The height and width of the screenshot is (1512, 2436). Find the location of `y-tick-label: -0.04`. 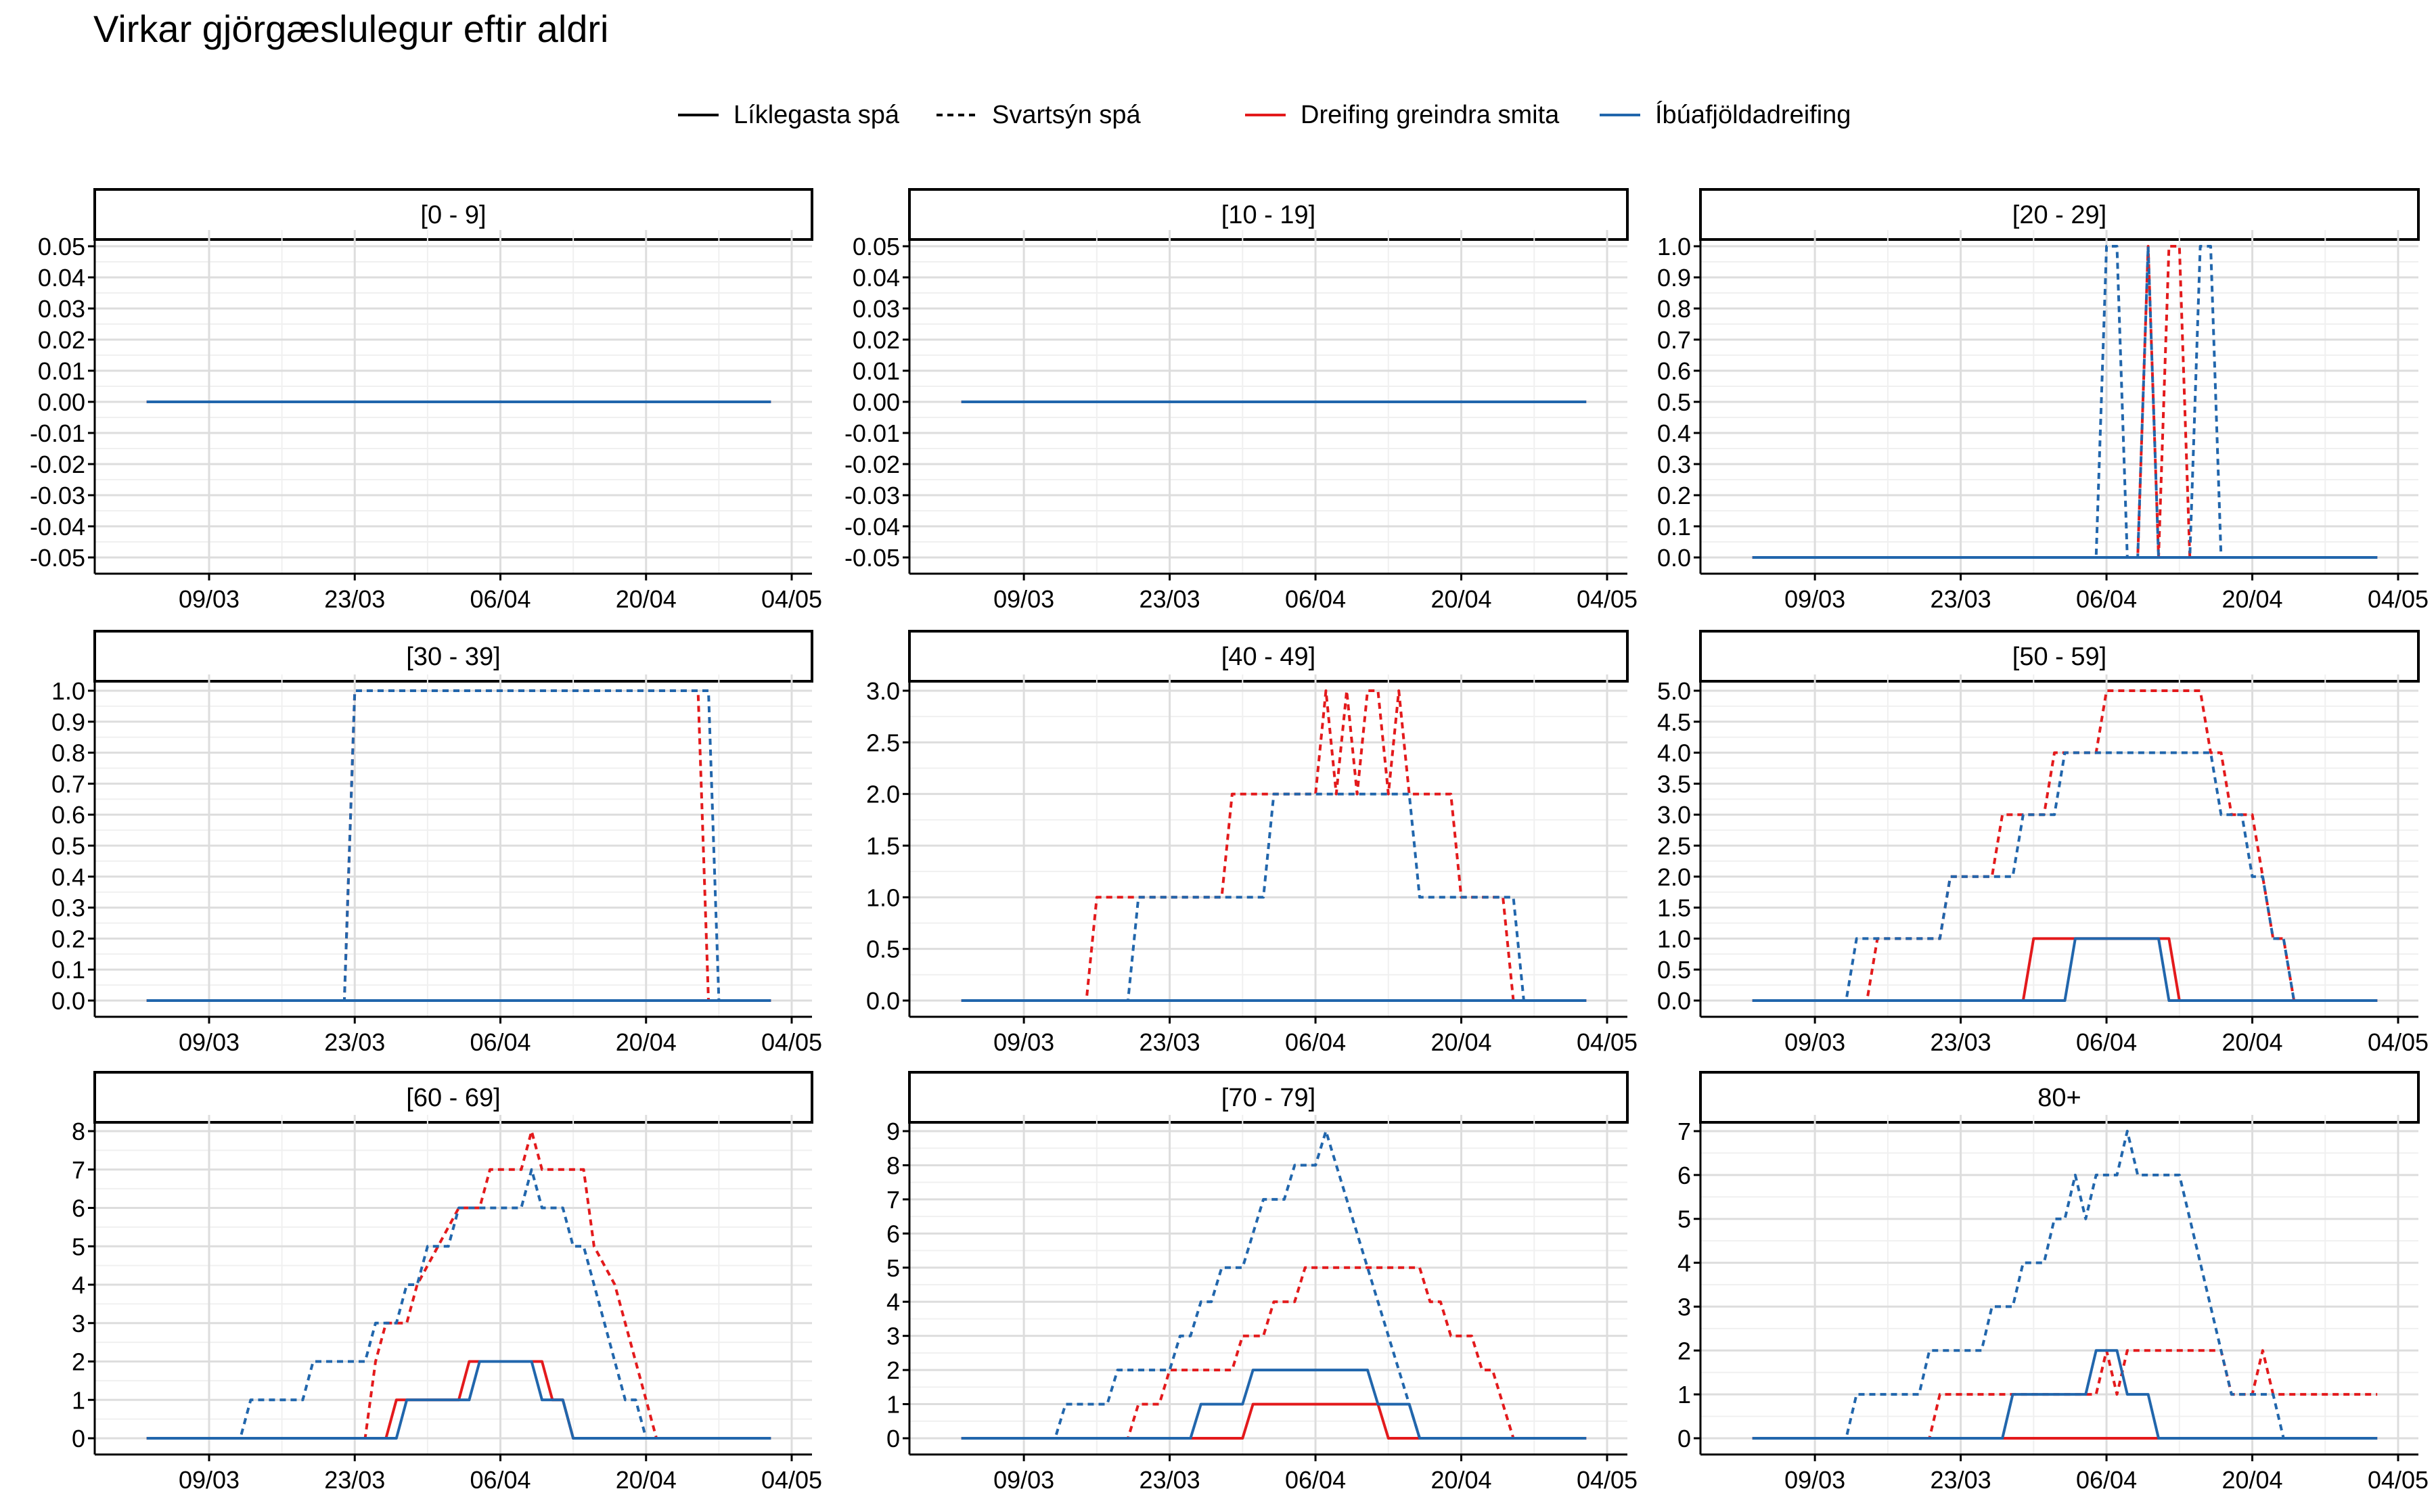

y-tick-label: -0.04 is located at coordinates (872, 527).